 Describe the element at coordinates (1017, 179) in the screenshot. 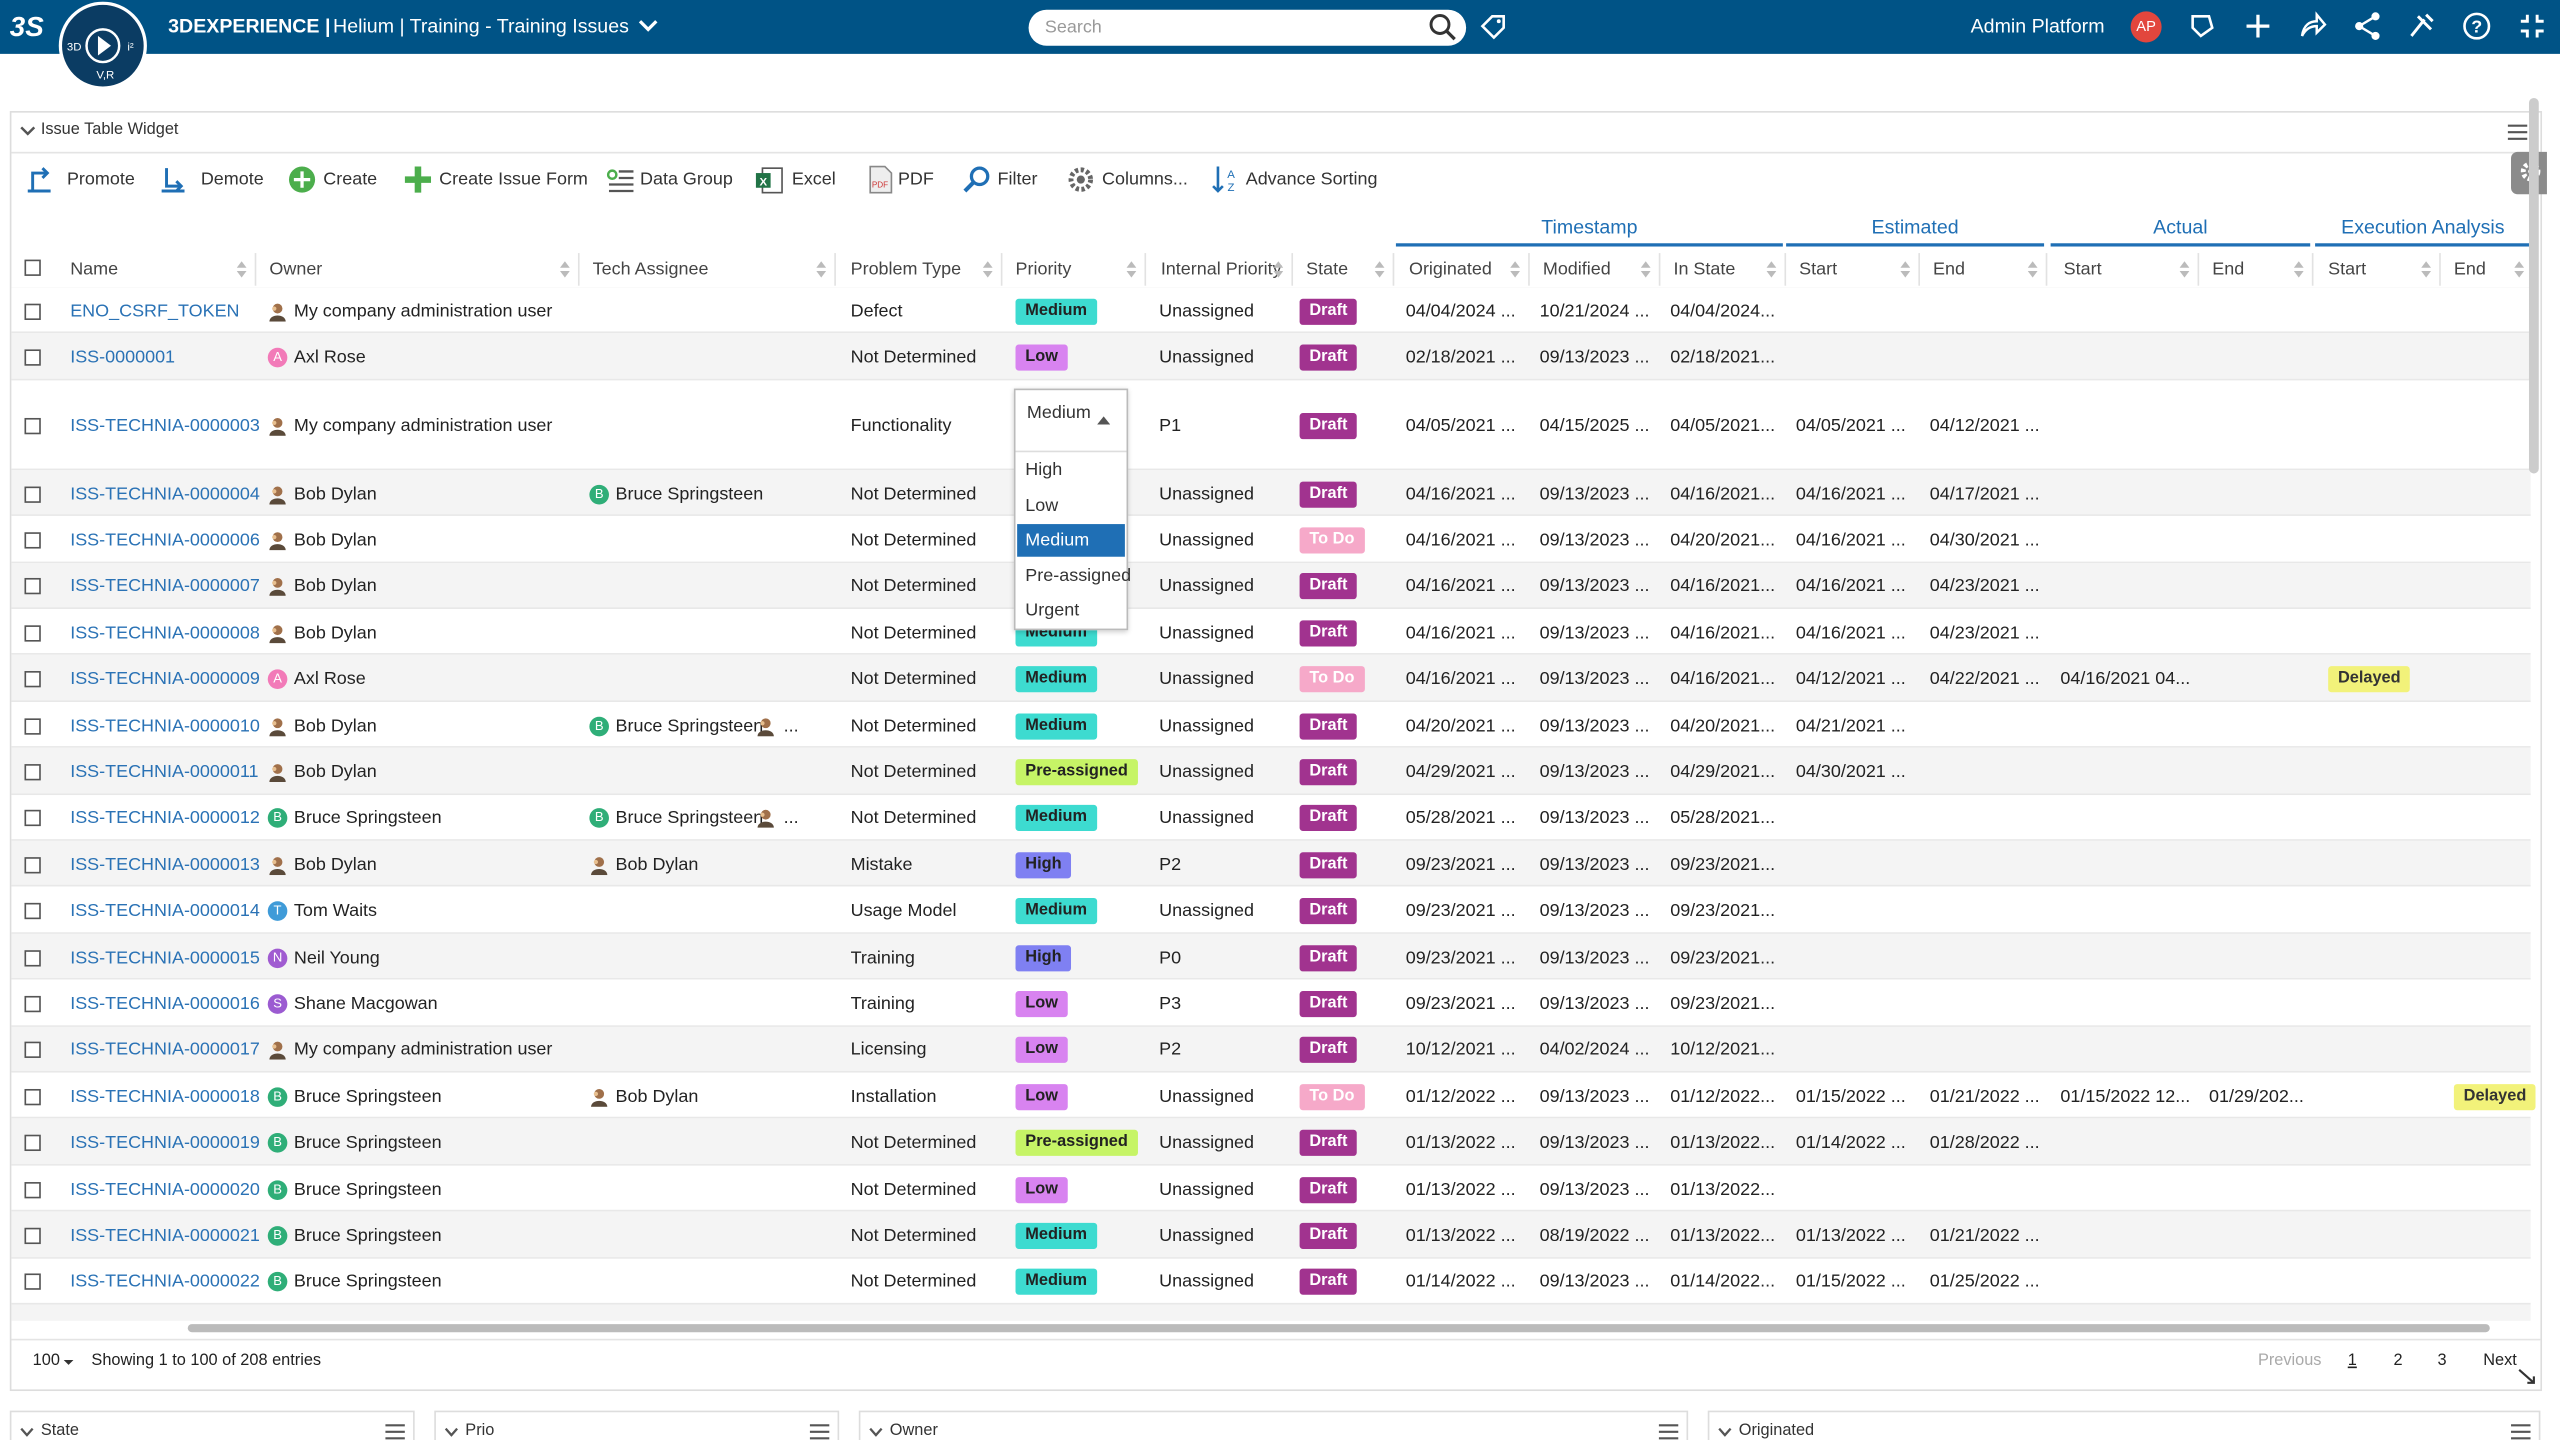

I see `toolbar-button: Filter` at that location.